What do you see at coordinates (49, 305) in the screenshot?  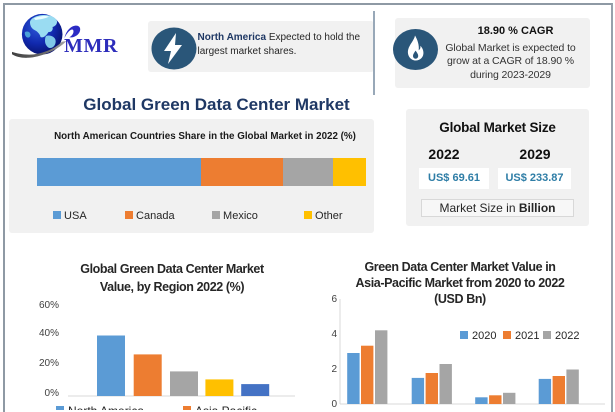 I see `svg-text: 60%` at bounding box center [49, 305].